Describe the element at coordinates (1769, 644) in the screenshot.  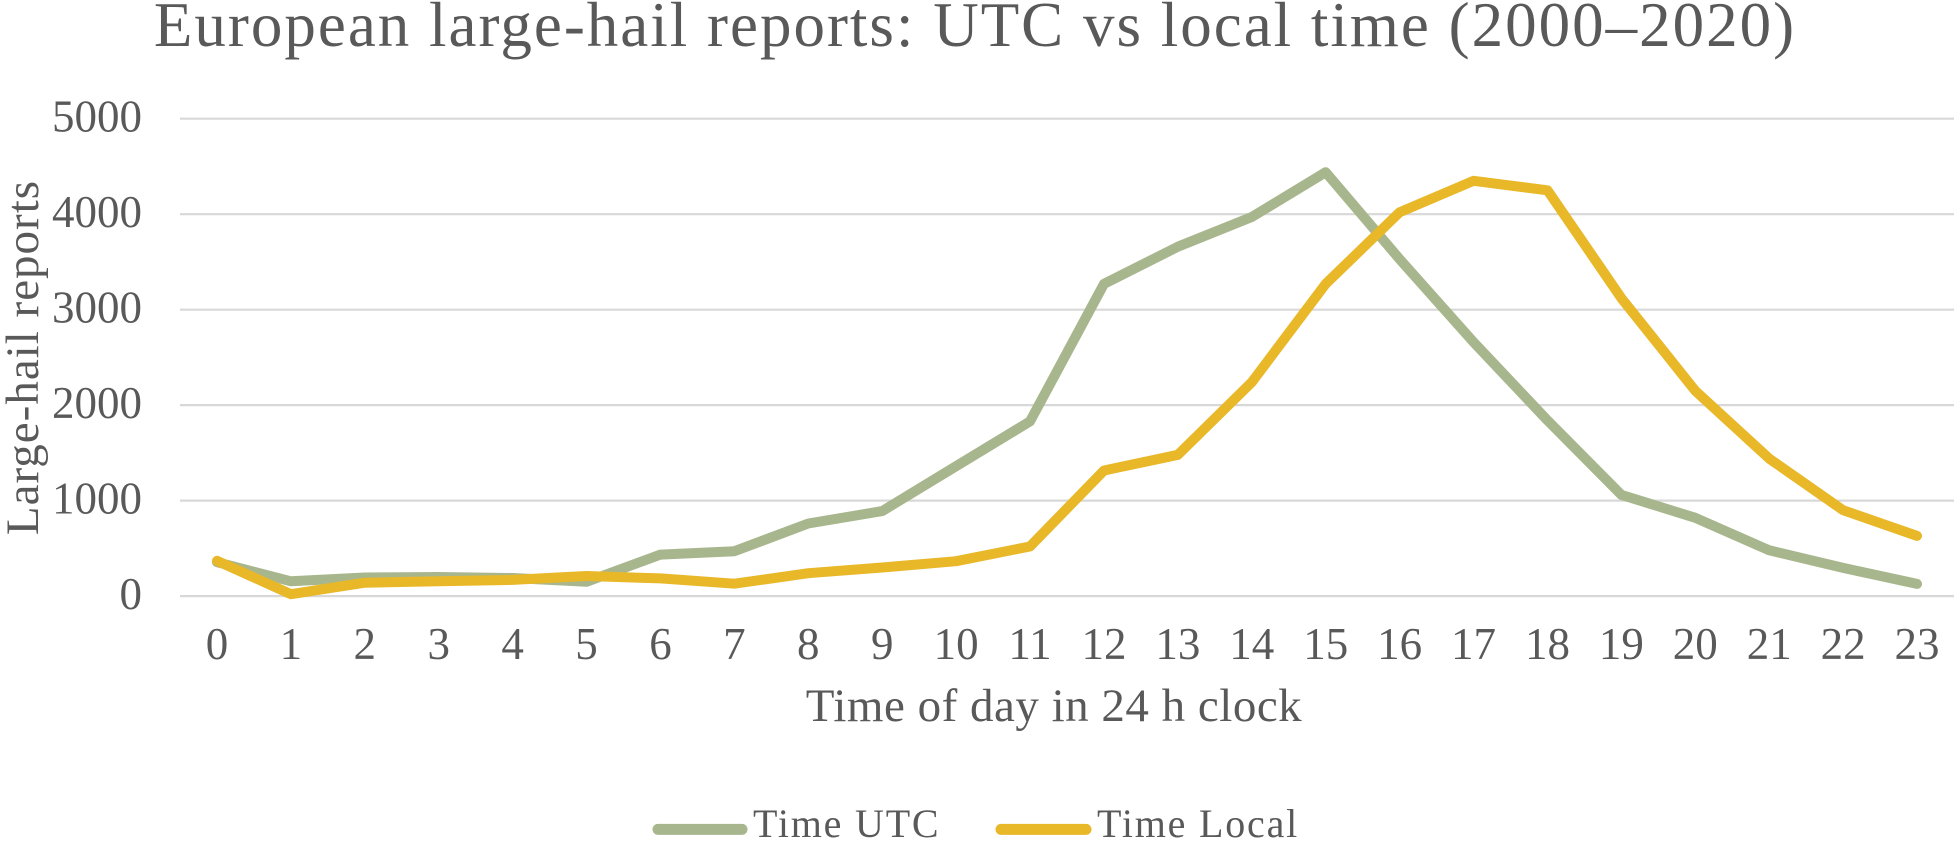
I see `svg-text: 21` at that location.